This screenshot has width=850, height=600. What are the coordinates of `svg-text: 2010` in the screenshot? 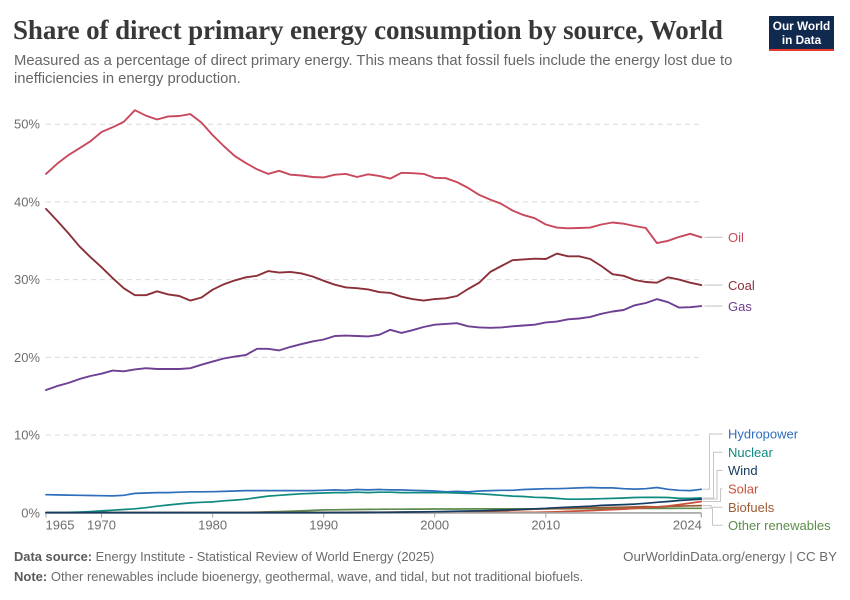 It's located at (545, 525).